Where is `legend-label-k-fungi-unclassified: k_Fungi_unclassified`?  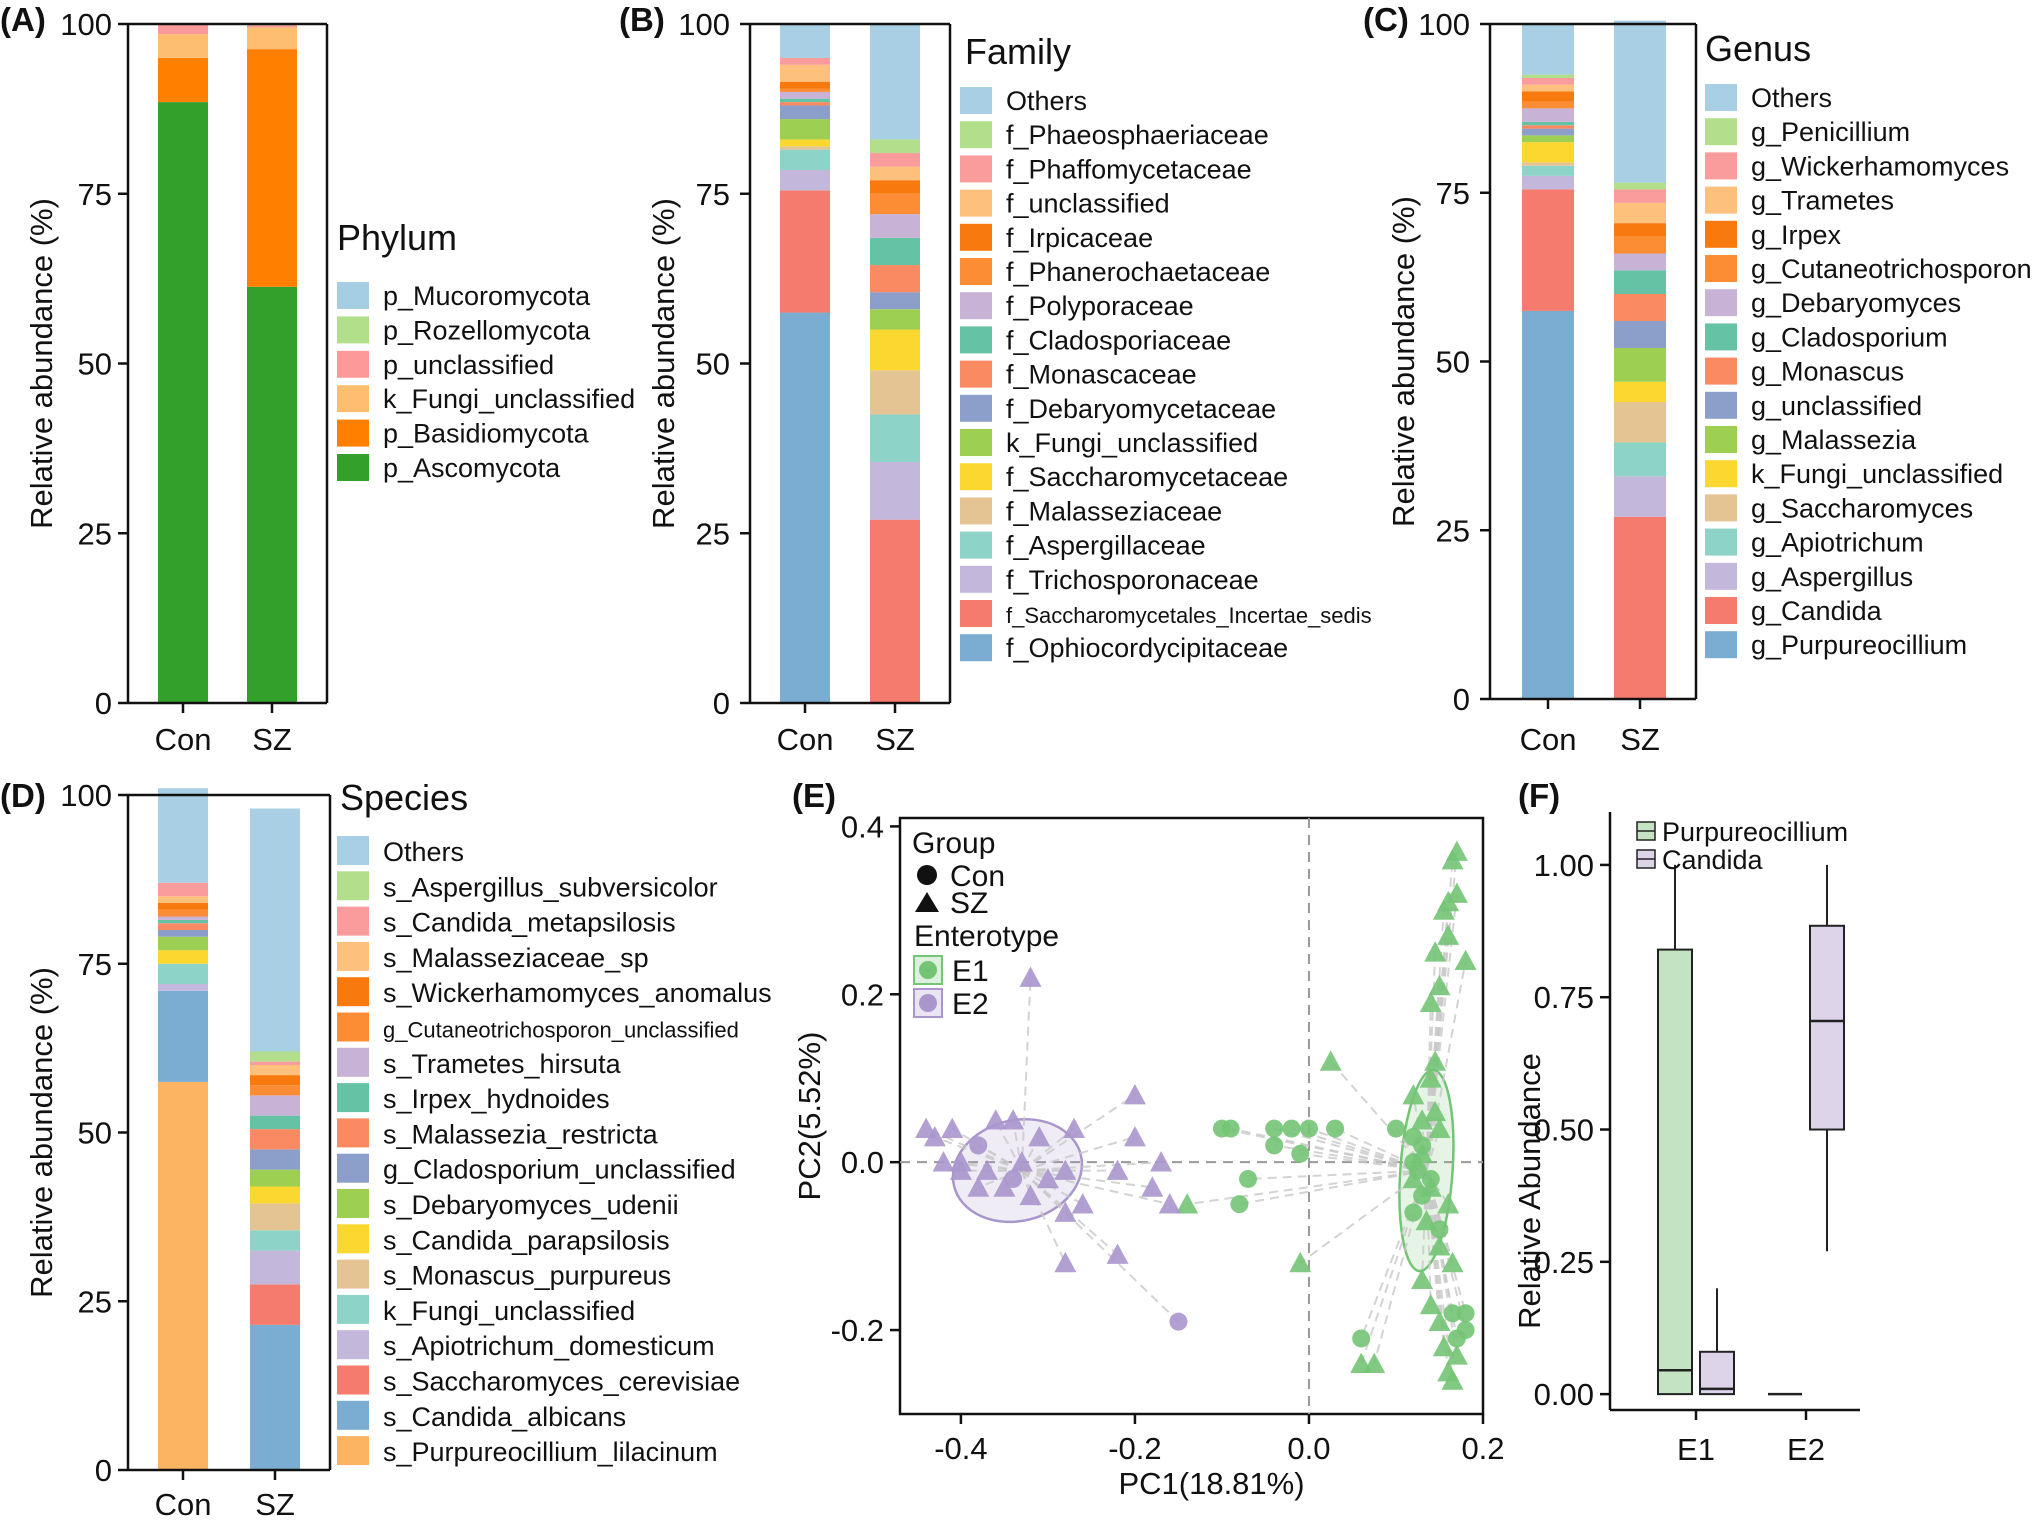
legend-label-k-fungi-unclassified: k_Fungi_unclassified is located at coordinates (1132, 443).